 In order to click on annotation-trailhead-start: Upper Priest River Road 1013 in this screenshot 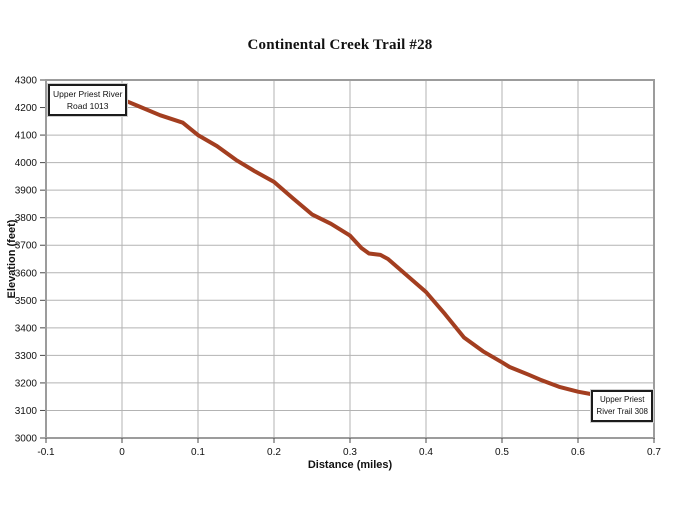, I will do `click(88, 100)`.